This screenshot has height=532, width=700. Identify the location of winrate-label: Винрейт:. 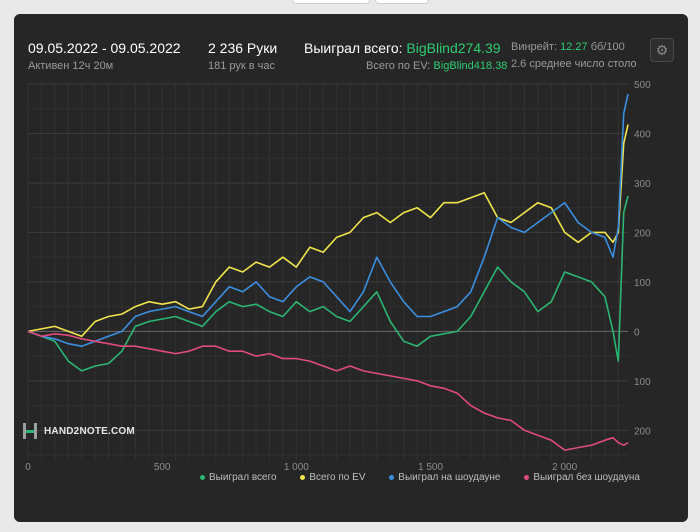
(534, 47).